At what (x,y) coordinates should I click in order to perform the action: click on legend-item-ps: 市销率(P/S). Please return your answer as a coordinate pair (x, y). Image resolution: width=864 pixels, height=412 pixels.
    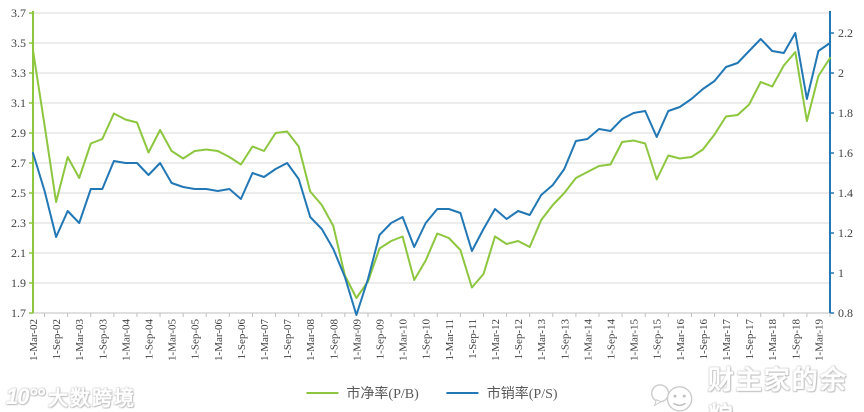
    Looking at the image, I should click on (502, 393).